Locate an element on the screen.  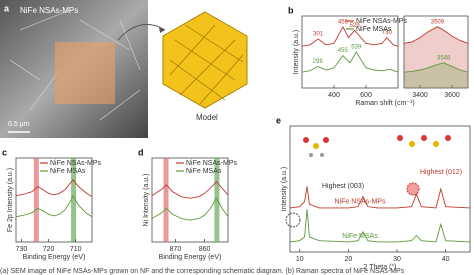
molecule-drawings is located at coordinates (368, 181).